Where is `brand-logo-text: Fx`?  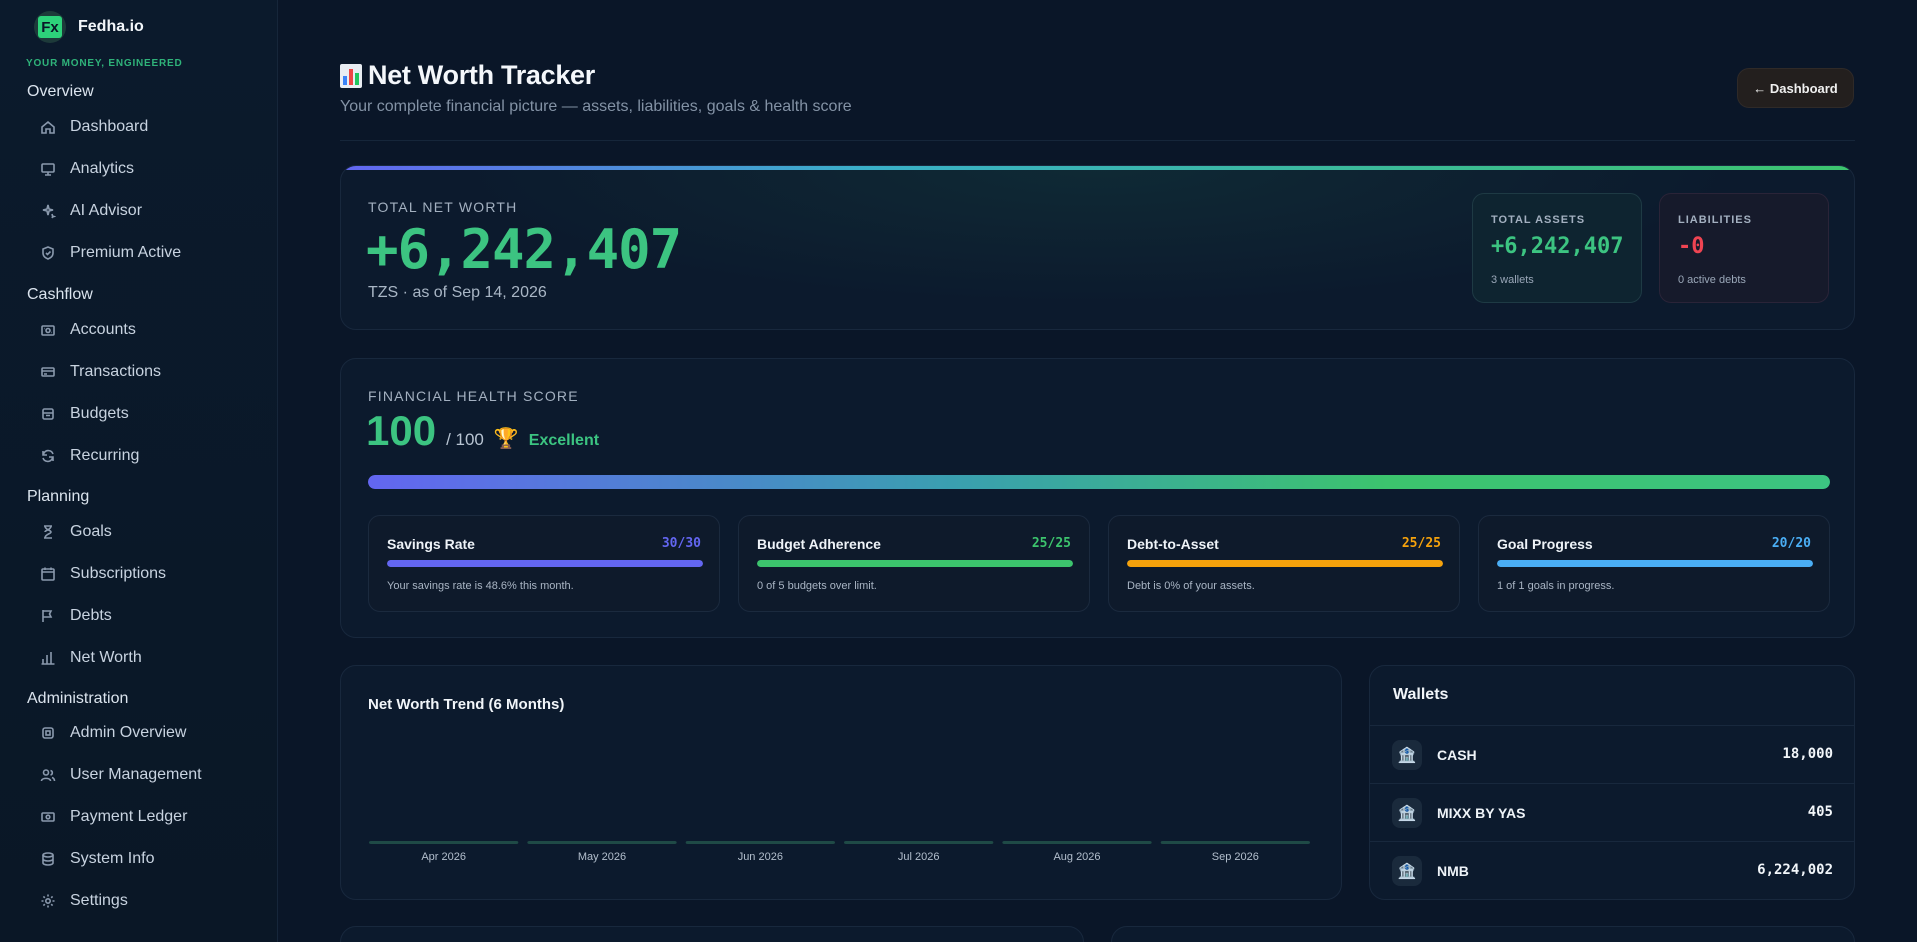 brand-logo-text: Fx is located at coordinates (50, 27).